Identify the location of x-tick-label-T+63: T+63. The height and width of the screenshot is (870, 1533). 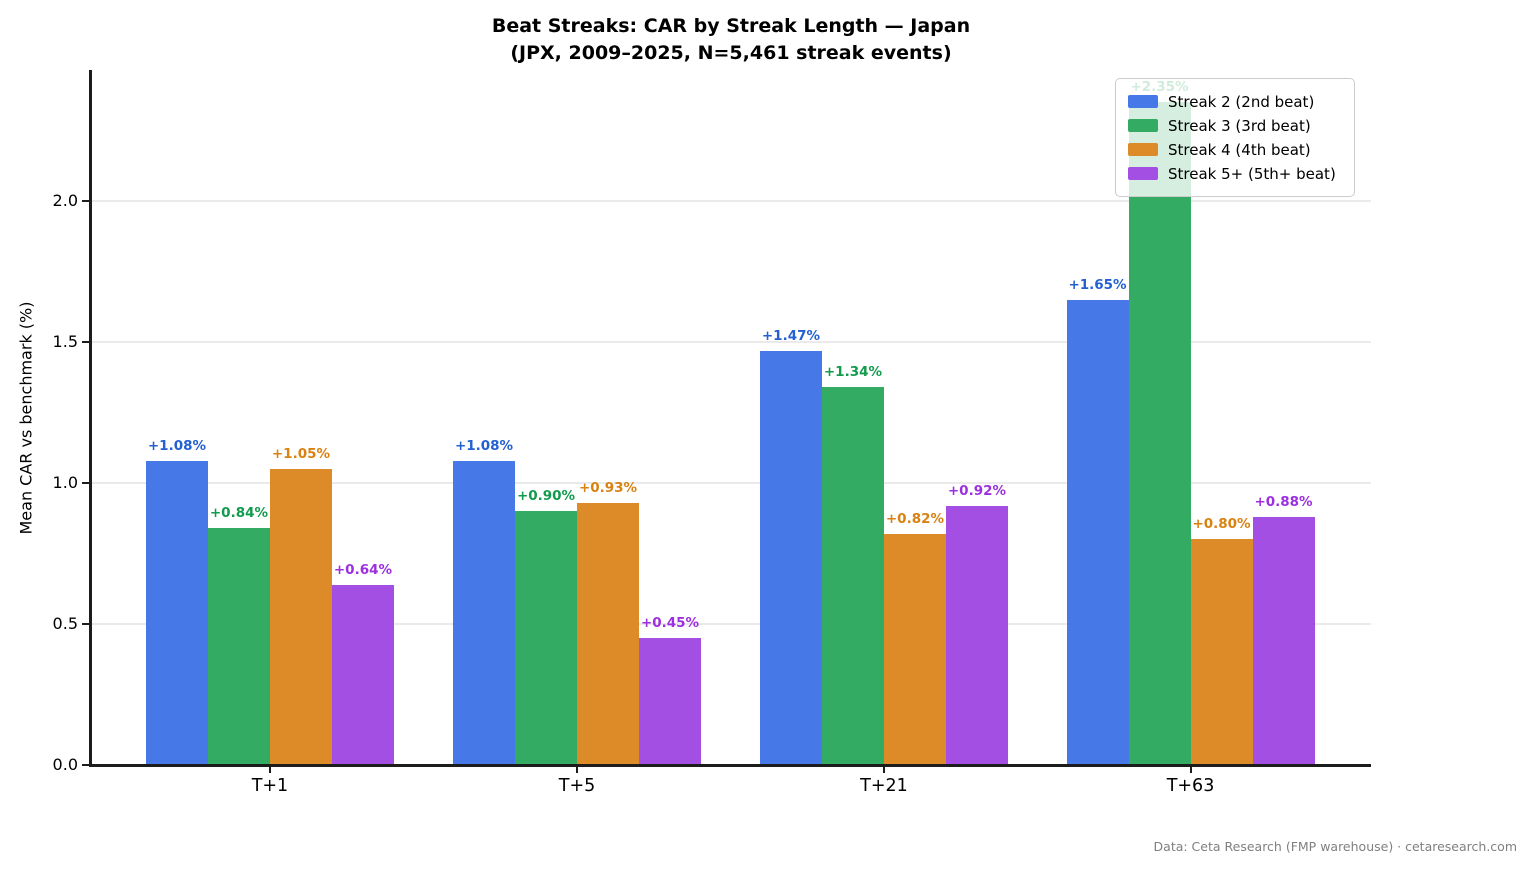
(1190, 786).